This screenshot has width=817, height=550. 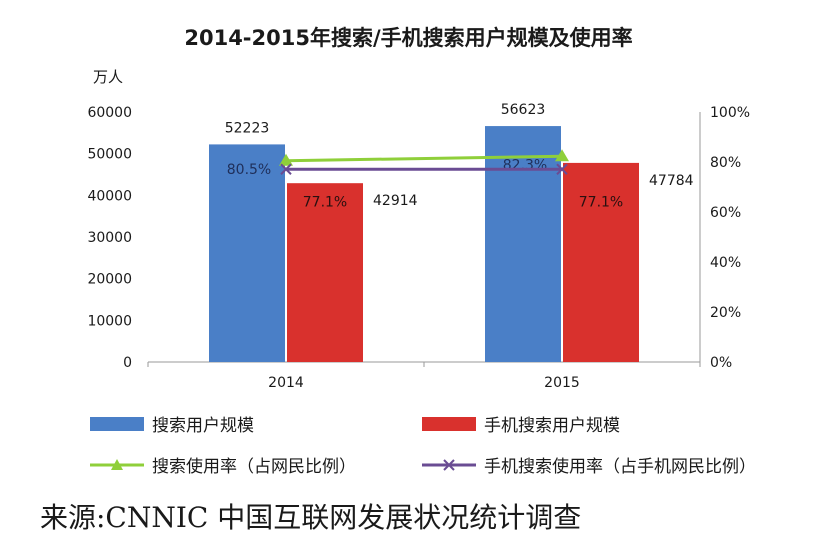 I want to click on legend-item-search-users: 搜索用户规模, so click(x=172, y=423).